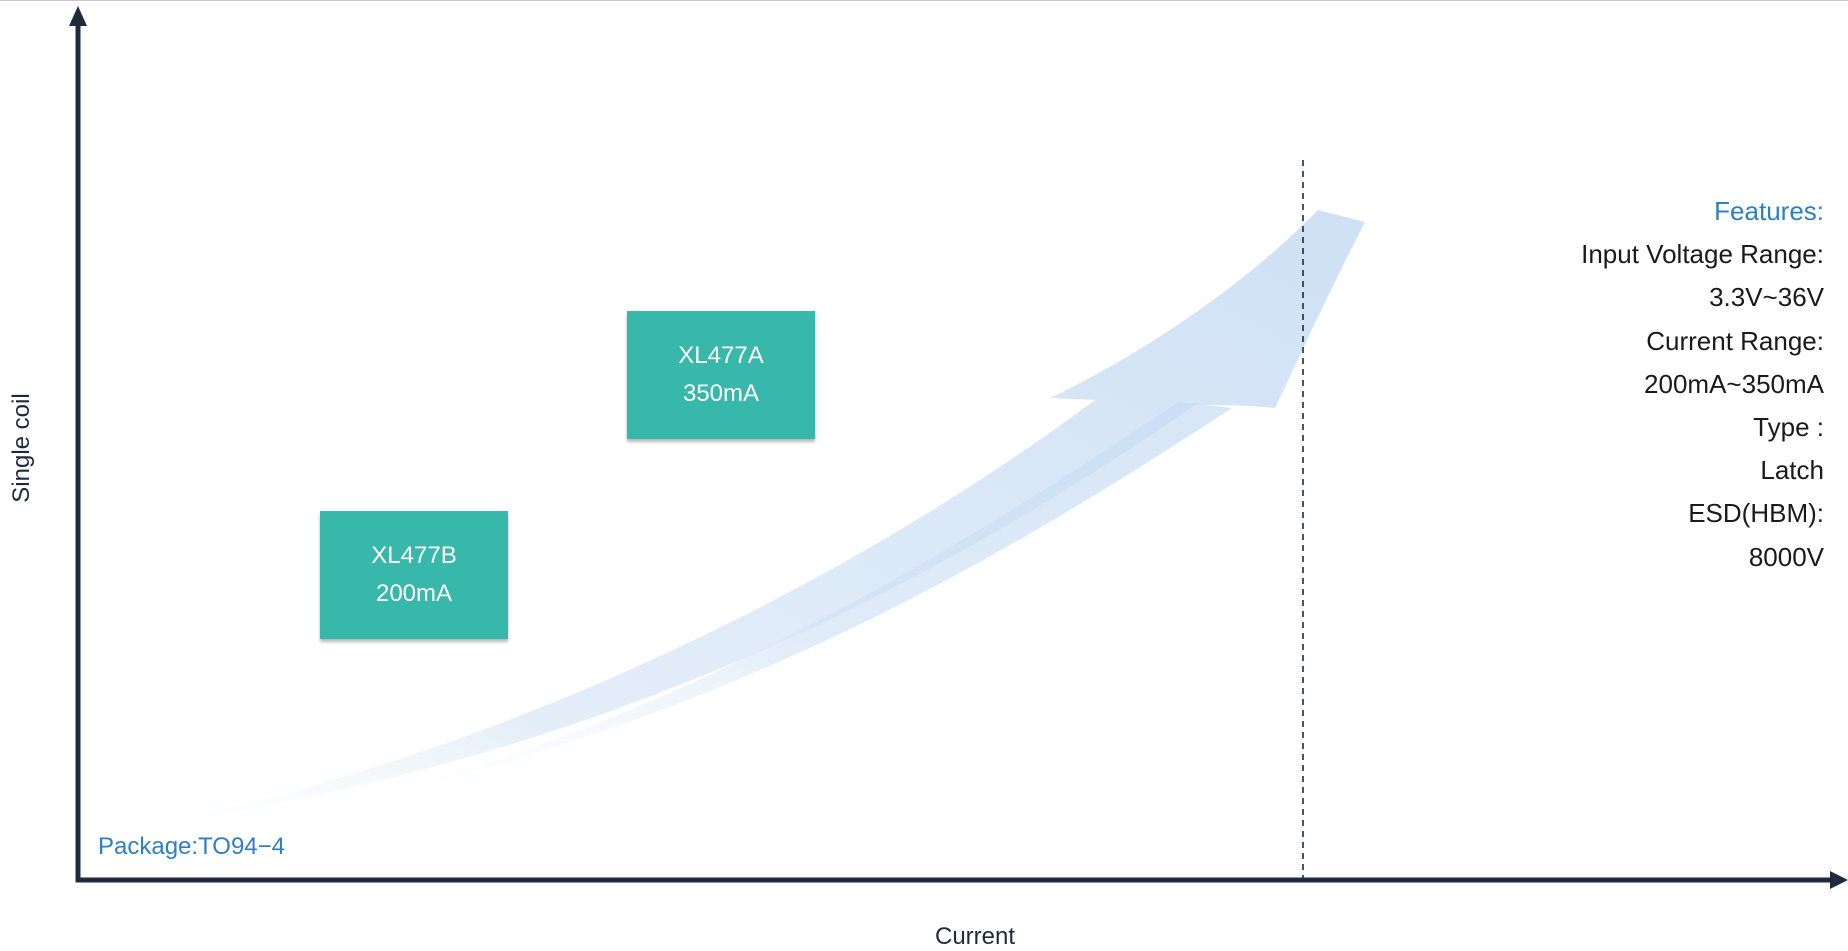 This screenshot has width=1848, height=951. I want to click on product-name: XL477B, so click(414, 555).